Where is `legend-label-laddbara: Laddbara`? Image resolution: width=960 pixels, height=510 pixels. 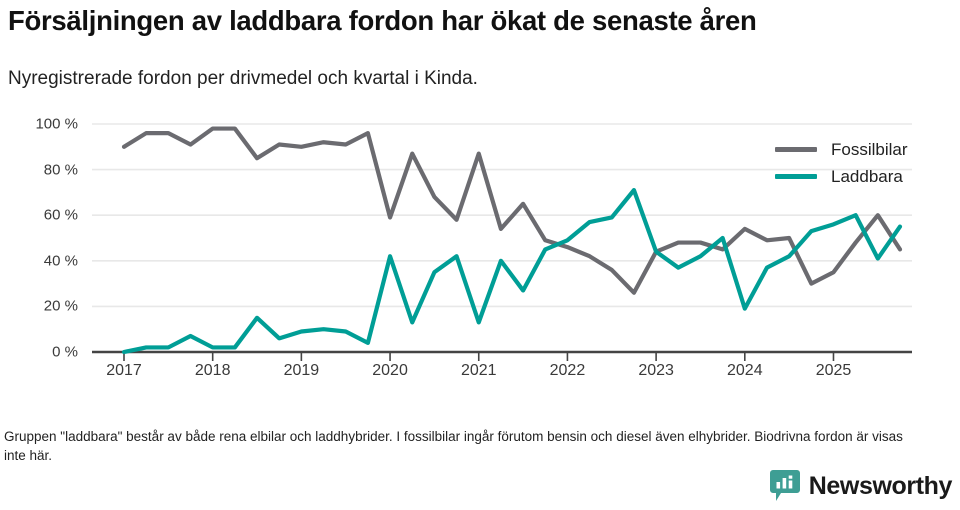
legend-label-laddbara: Laddbara is located at coordinates (867, 176).